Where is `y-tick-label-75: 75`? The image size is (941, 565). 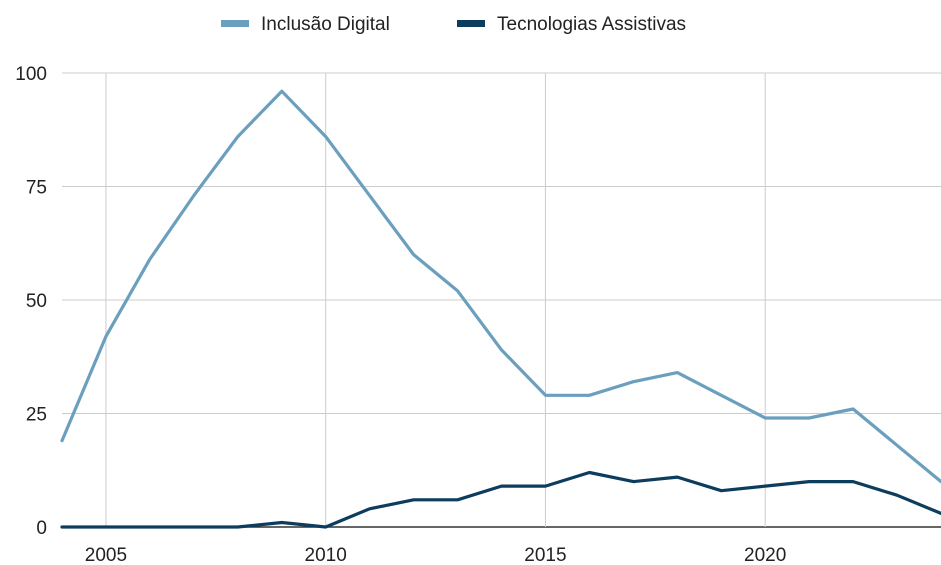
y-tick-label-75: 75 is located at coordinates (36, 188).